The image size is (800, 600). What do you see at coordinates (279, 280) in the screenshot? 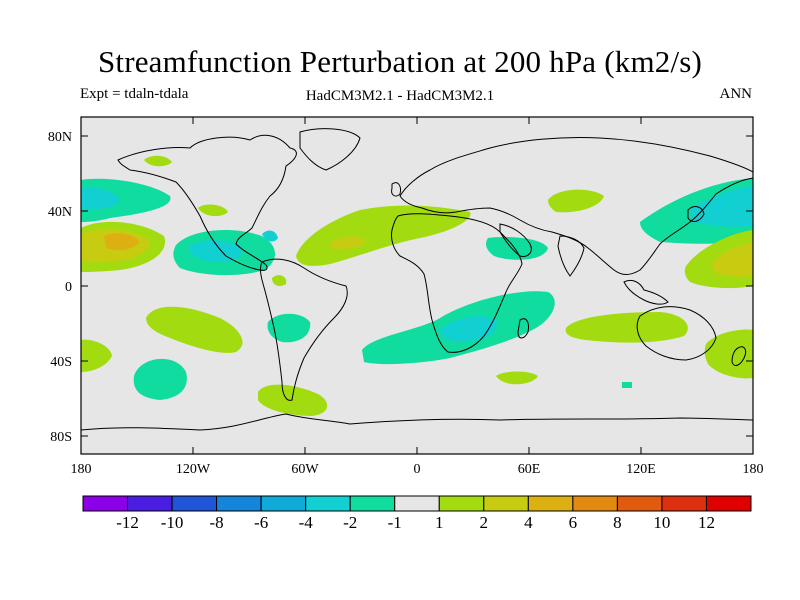
I see `region-pos-small-s-atlantic` at bounding box center [279, 280].